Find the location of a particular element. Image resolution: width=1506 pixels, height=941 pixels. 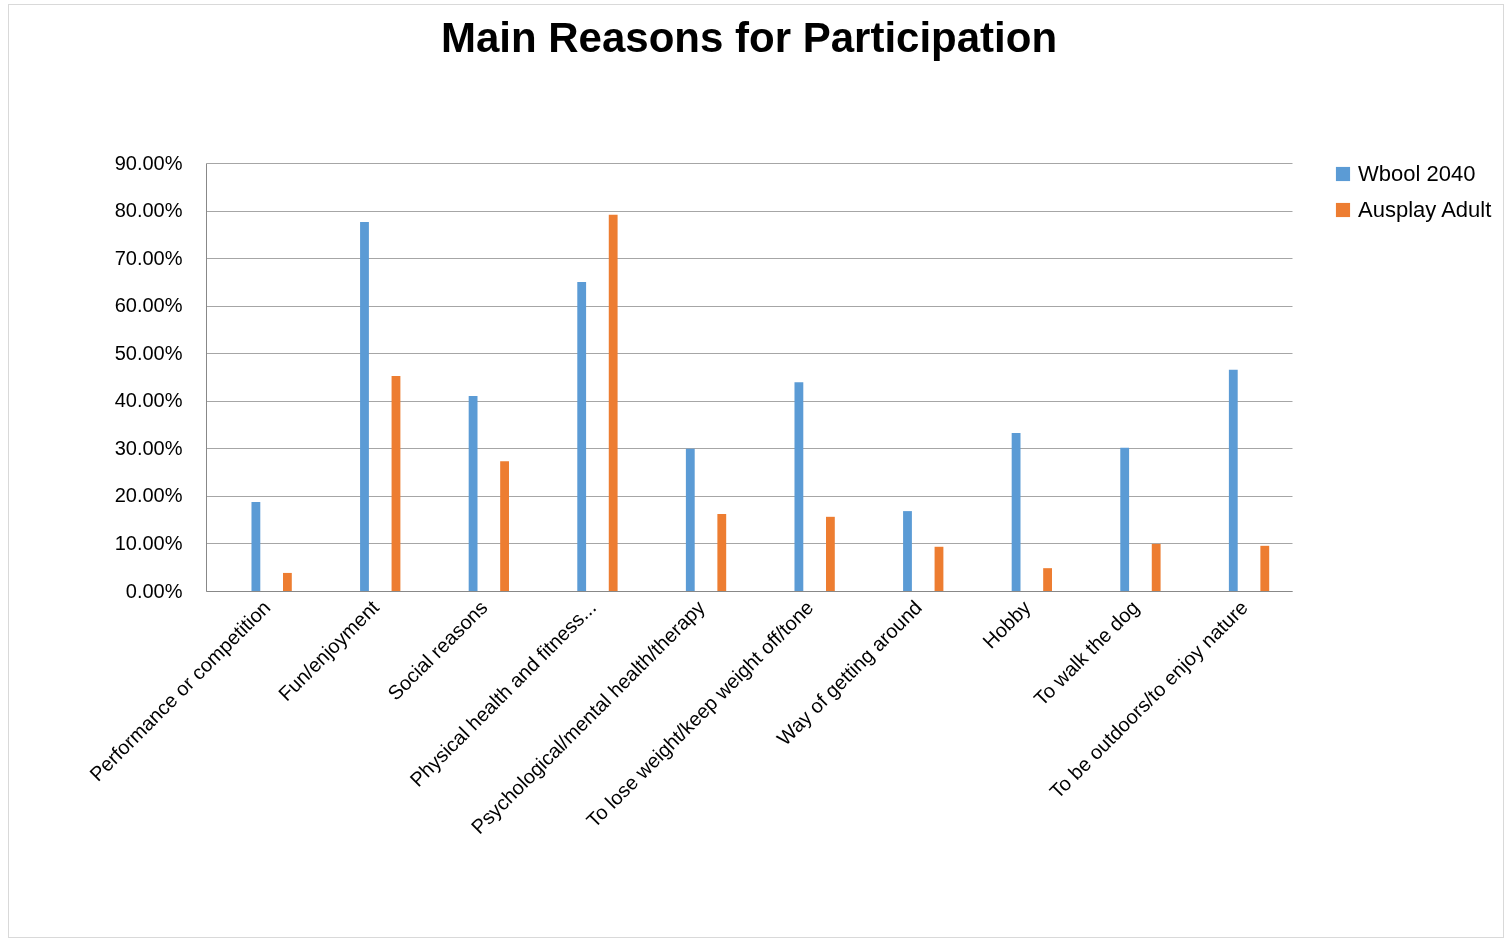

y-tick-label: 50.00% is located at coordinates (148, 352).